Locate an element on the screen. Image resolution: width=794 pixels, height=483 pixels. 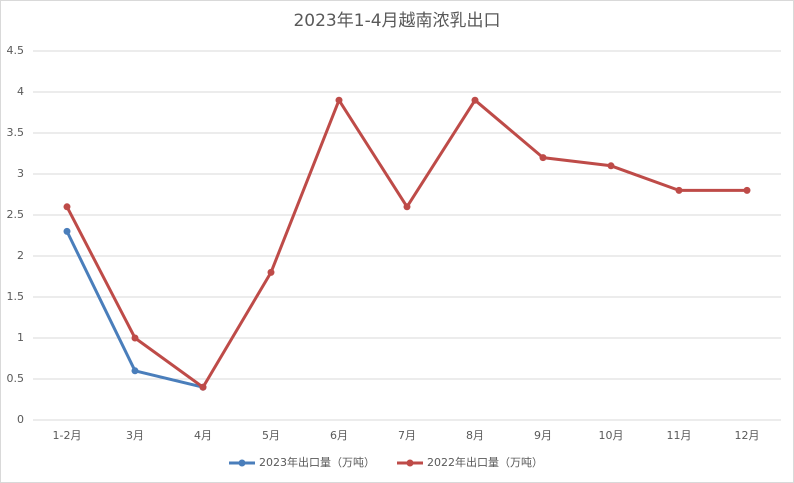
chart-title: 2023年1-4月越南浓乳出口 is located at coordinates (396, 21).